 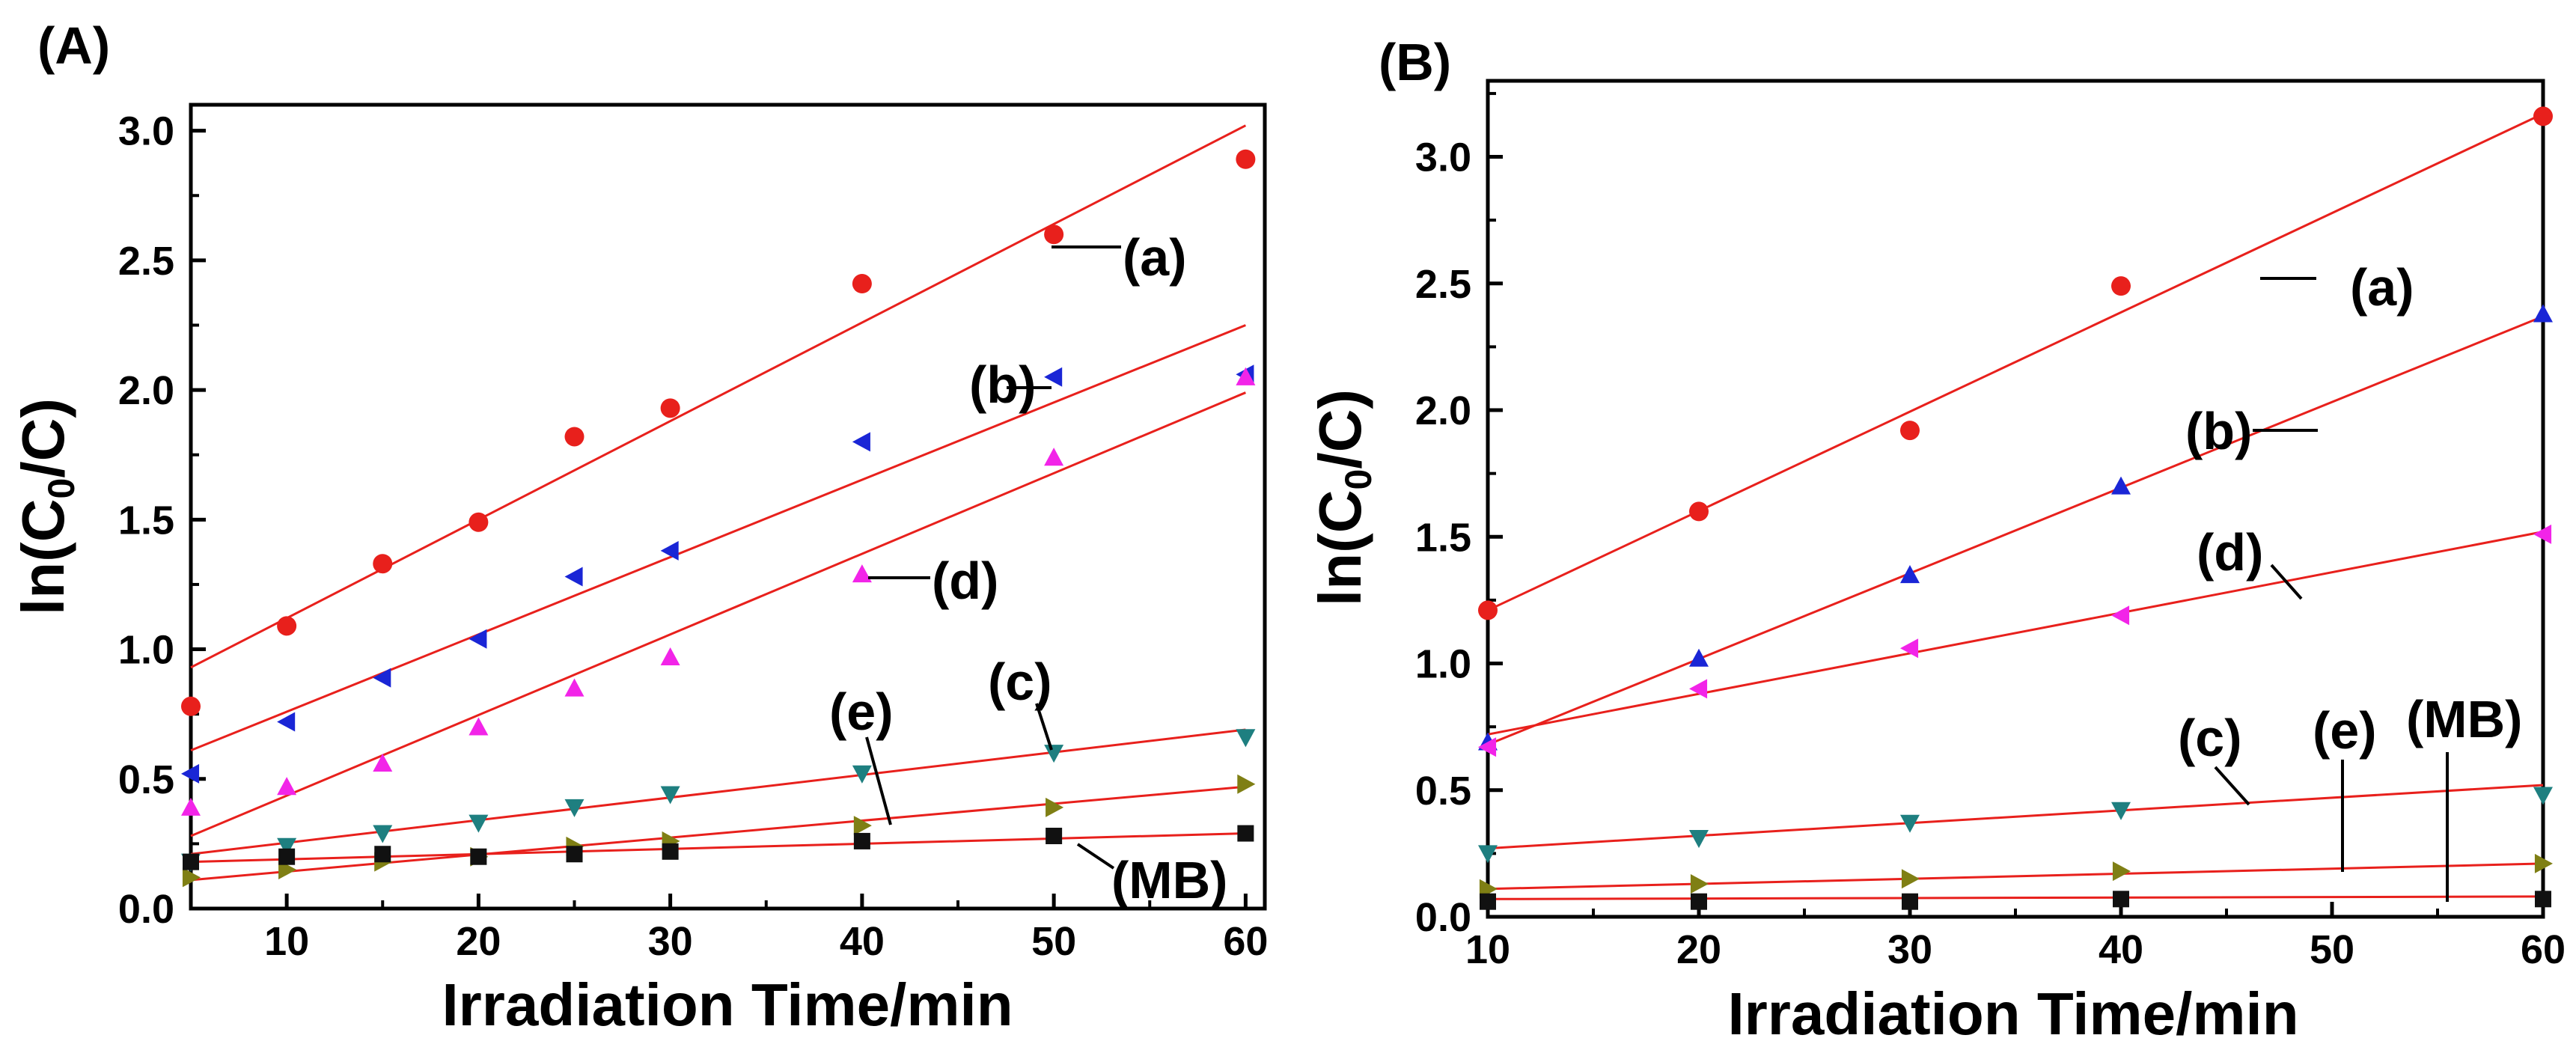 I want to click on y-tick-label: 1.0, so click(x=1443, y=664).